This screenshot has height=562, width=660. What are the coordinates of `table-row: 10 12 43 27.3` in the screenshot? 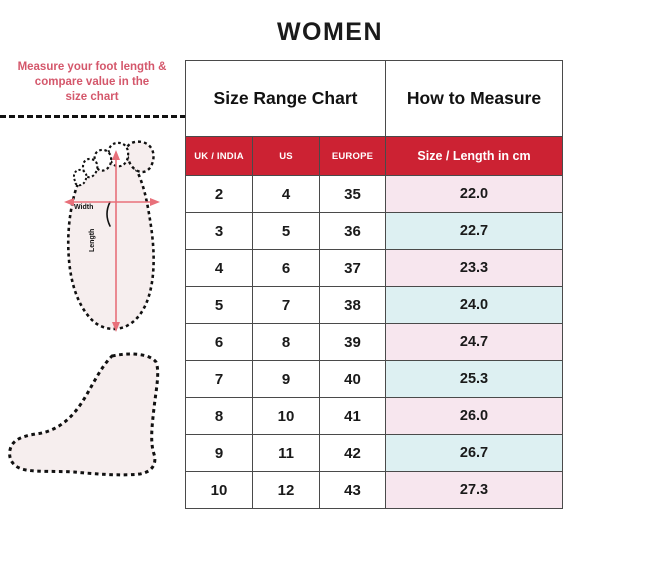 It's located at (374, 490).